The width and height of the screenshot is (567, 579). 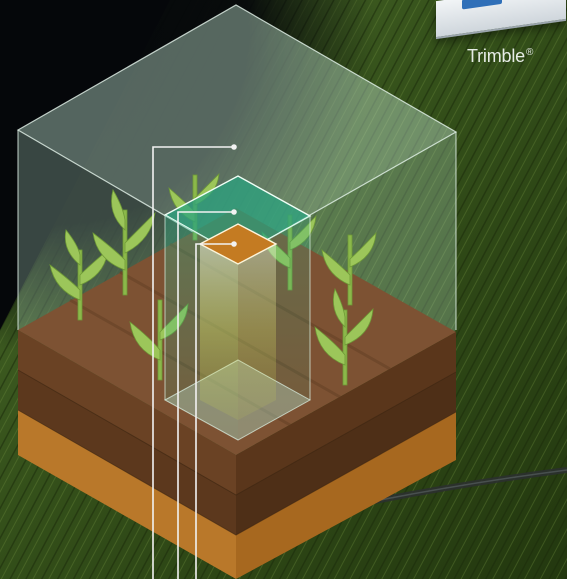 I want to click on callout-lines, so click(x=194, y=361).